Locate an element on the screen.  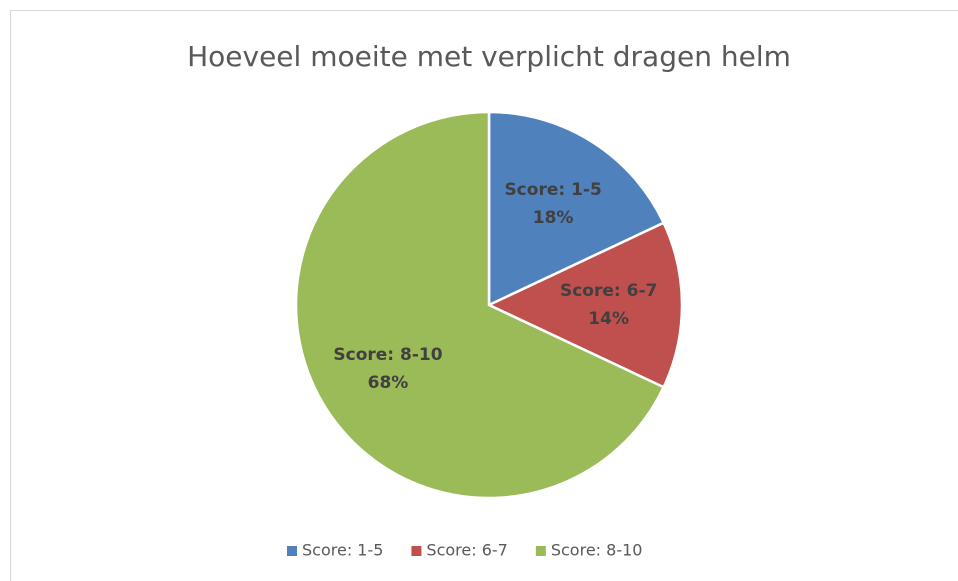
data-label-category: Score: 6-7 is located at coordinates (608, 291).